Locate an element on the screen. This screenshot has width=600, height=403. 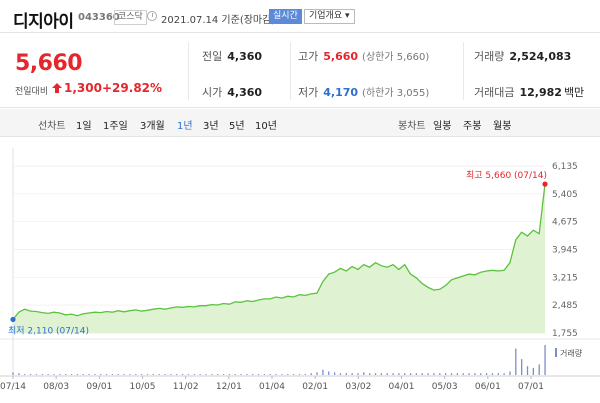
turnover-label: 거래대금 is located at coordinates (494, 92).